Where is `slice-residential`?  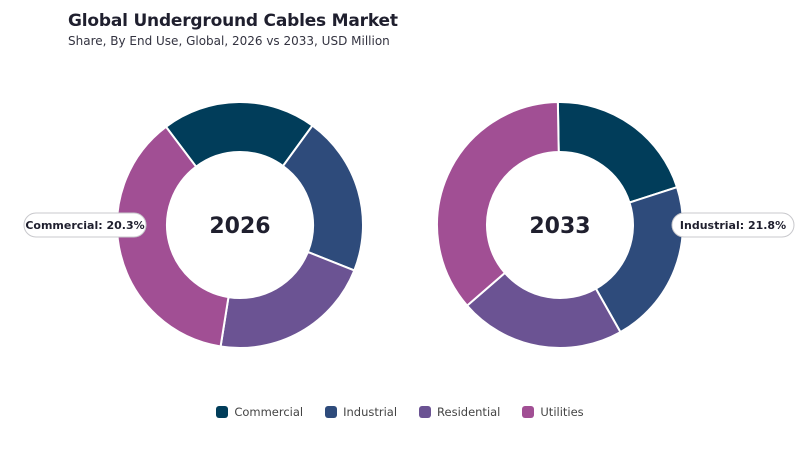
slice-residential is located at coordinates (287, 299).